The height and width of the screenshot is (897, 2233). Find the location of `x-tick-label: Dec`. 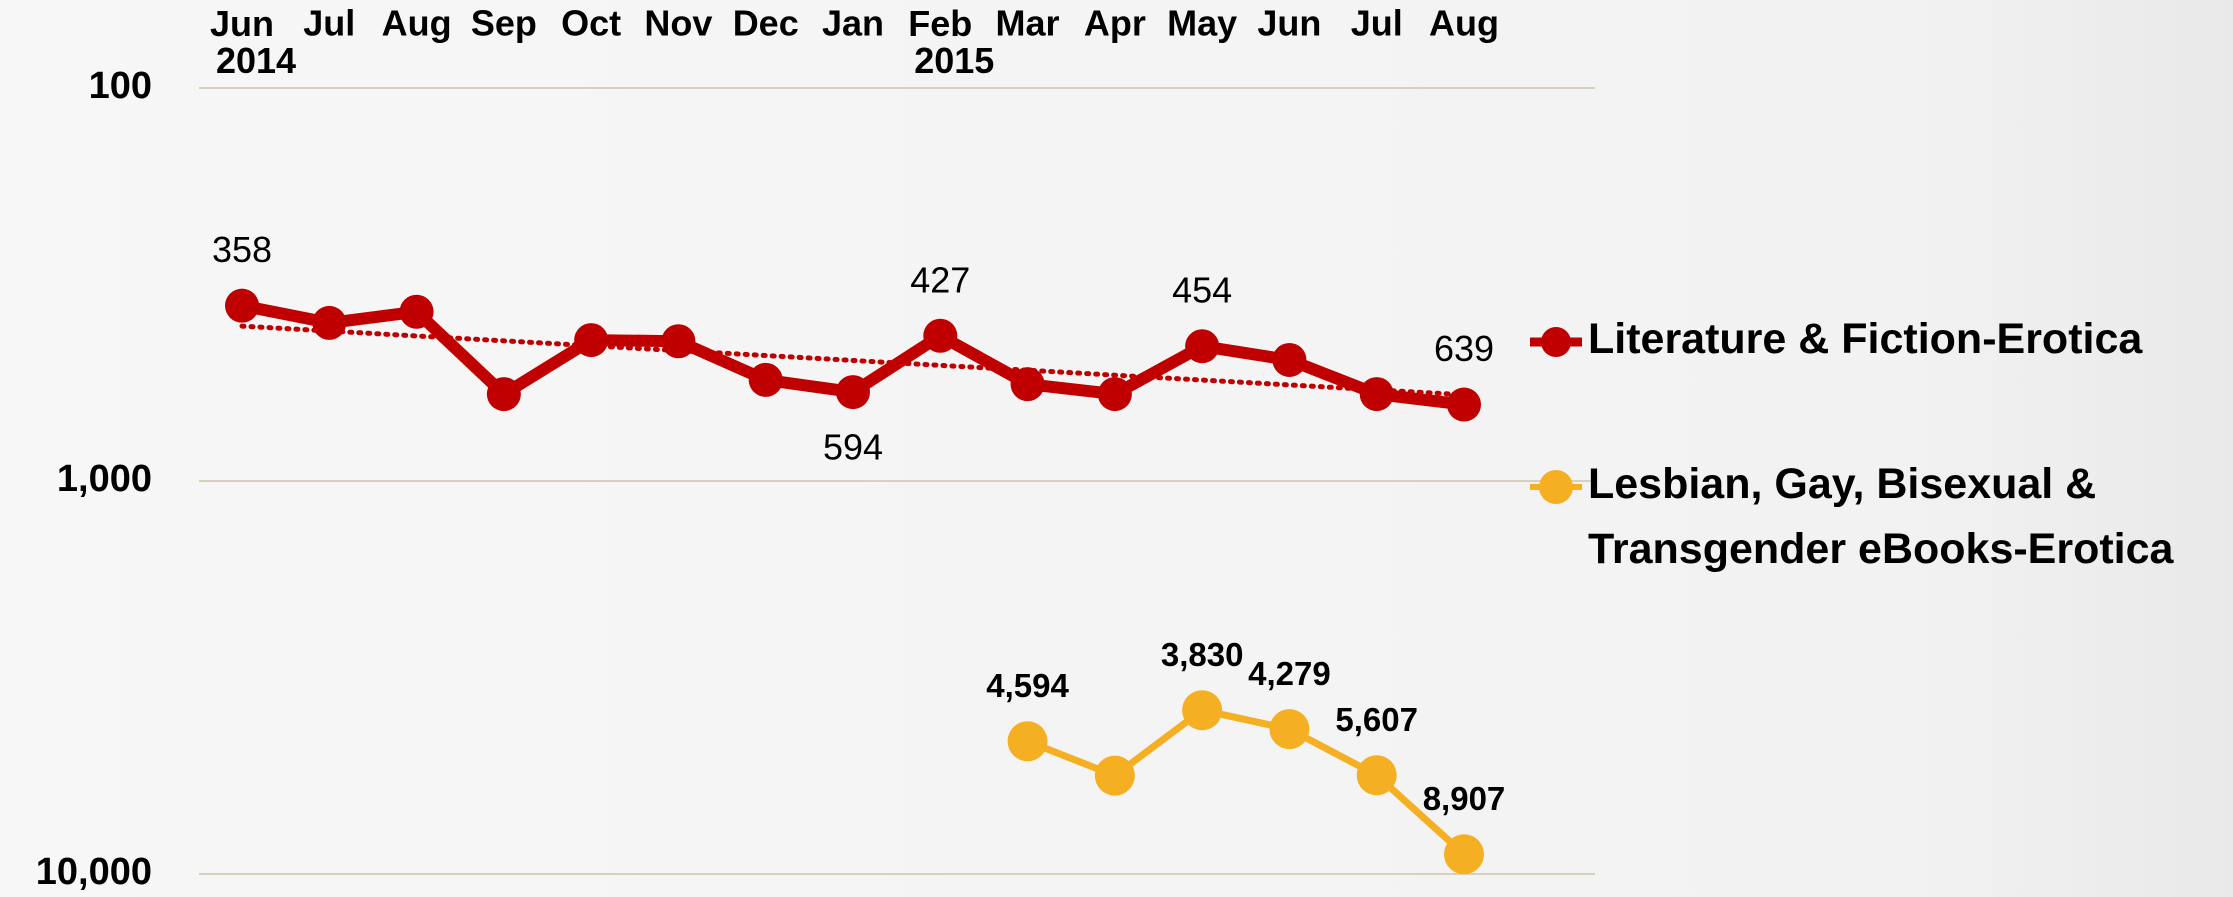

x-tick-label: Dec is located at coordinates (766, 23).